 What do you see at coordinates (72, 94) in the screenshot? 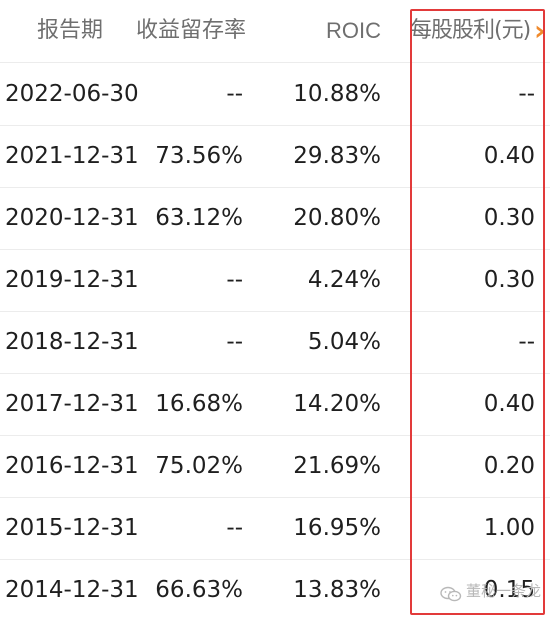
I see `cell-report-period: 2022-06-30` at bounding box center [72, 94].